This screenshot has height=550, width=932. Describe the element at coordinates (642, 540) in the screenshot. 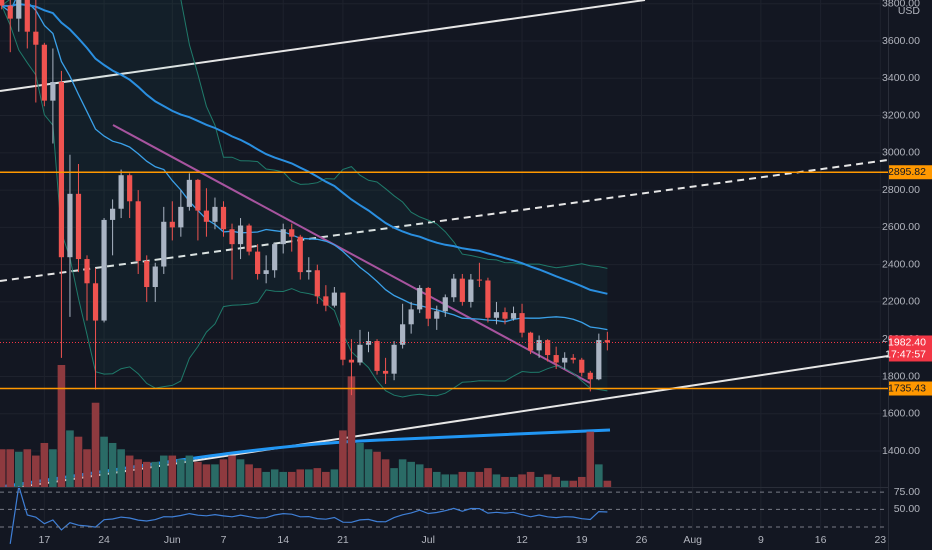

I see `x-tick-label: 26` at that location.